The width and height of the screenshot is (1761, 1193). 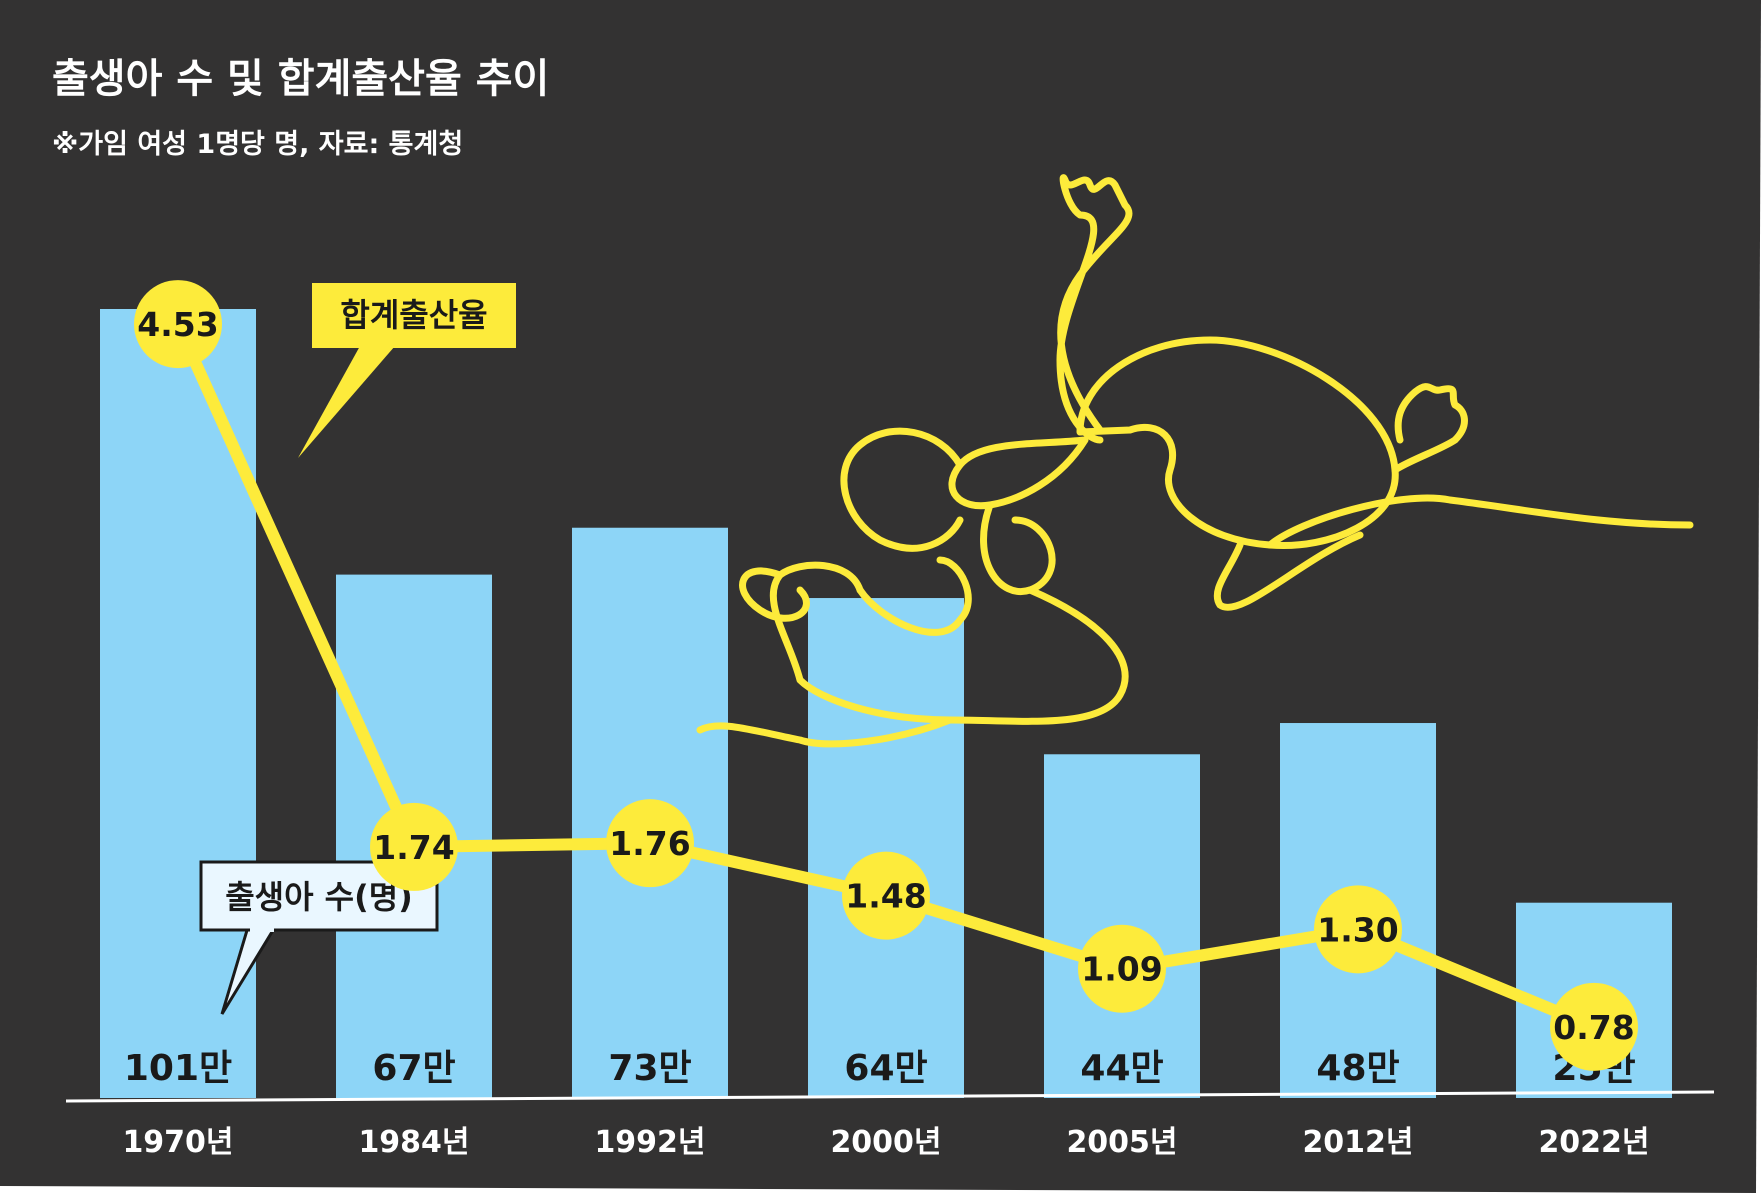 I want to click on rate-value-label-6: 1.30, so click(x=1357, y=929).